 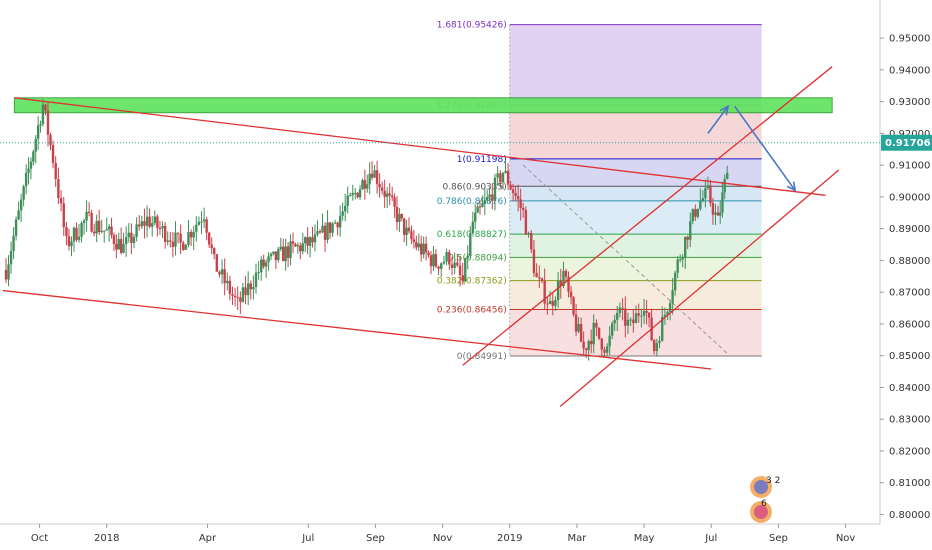 I want to click on projection-arrows, so click(x=752, y=148).